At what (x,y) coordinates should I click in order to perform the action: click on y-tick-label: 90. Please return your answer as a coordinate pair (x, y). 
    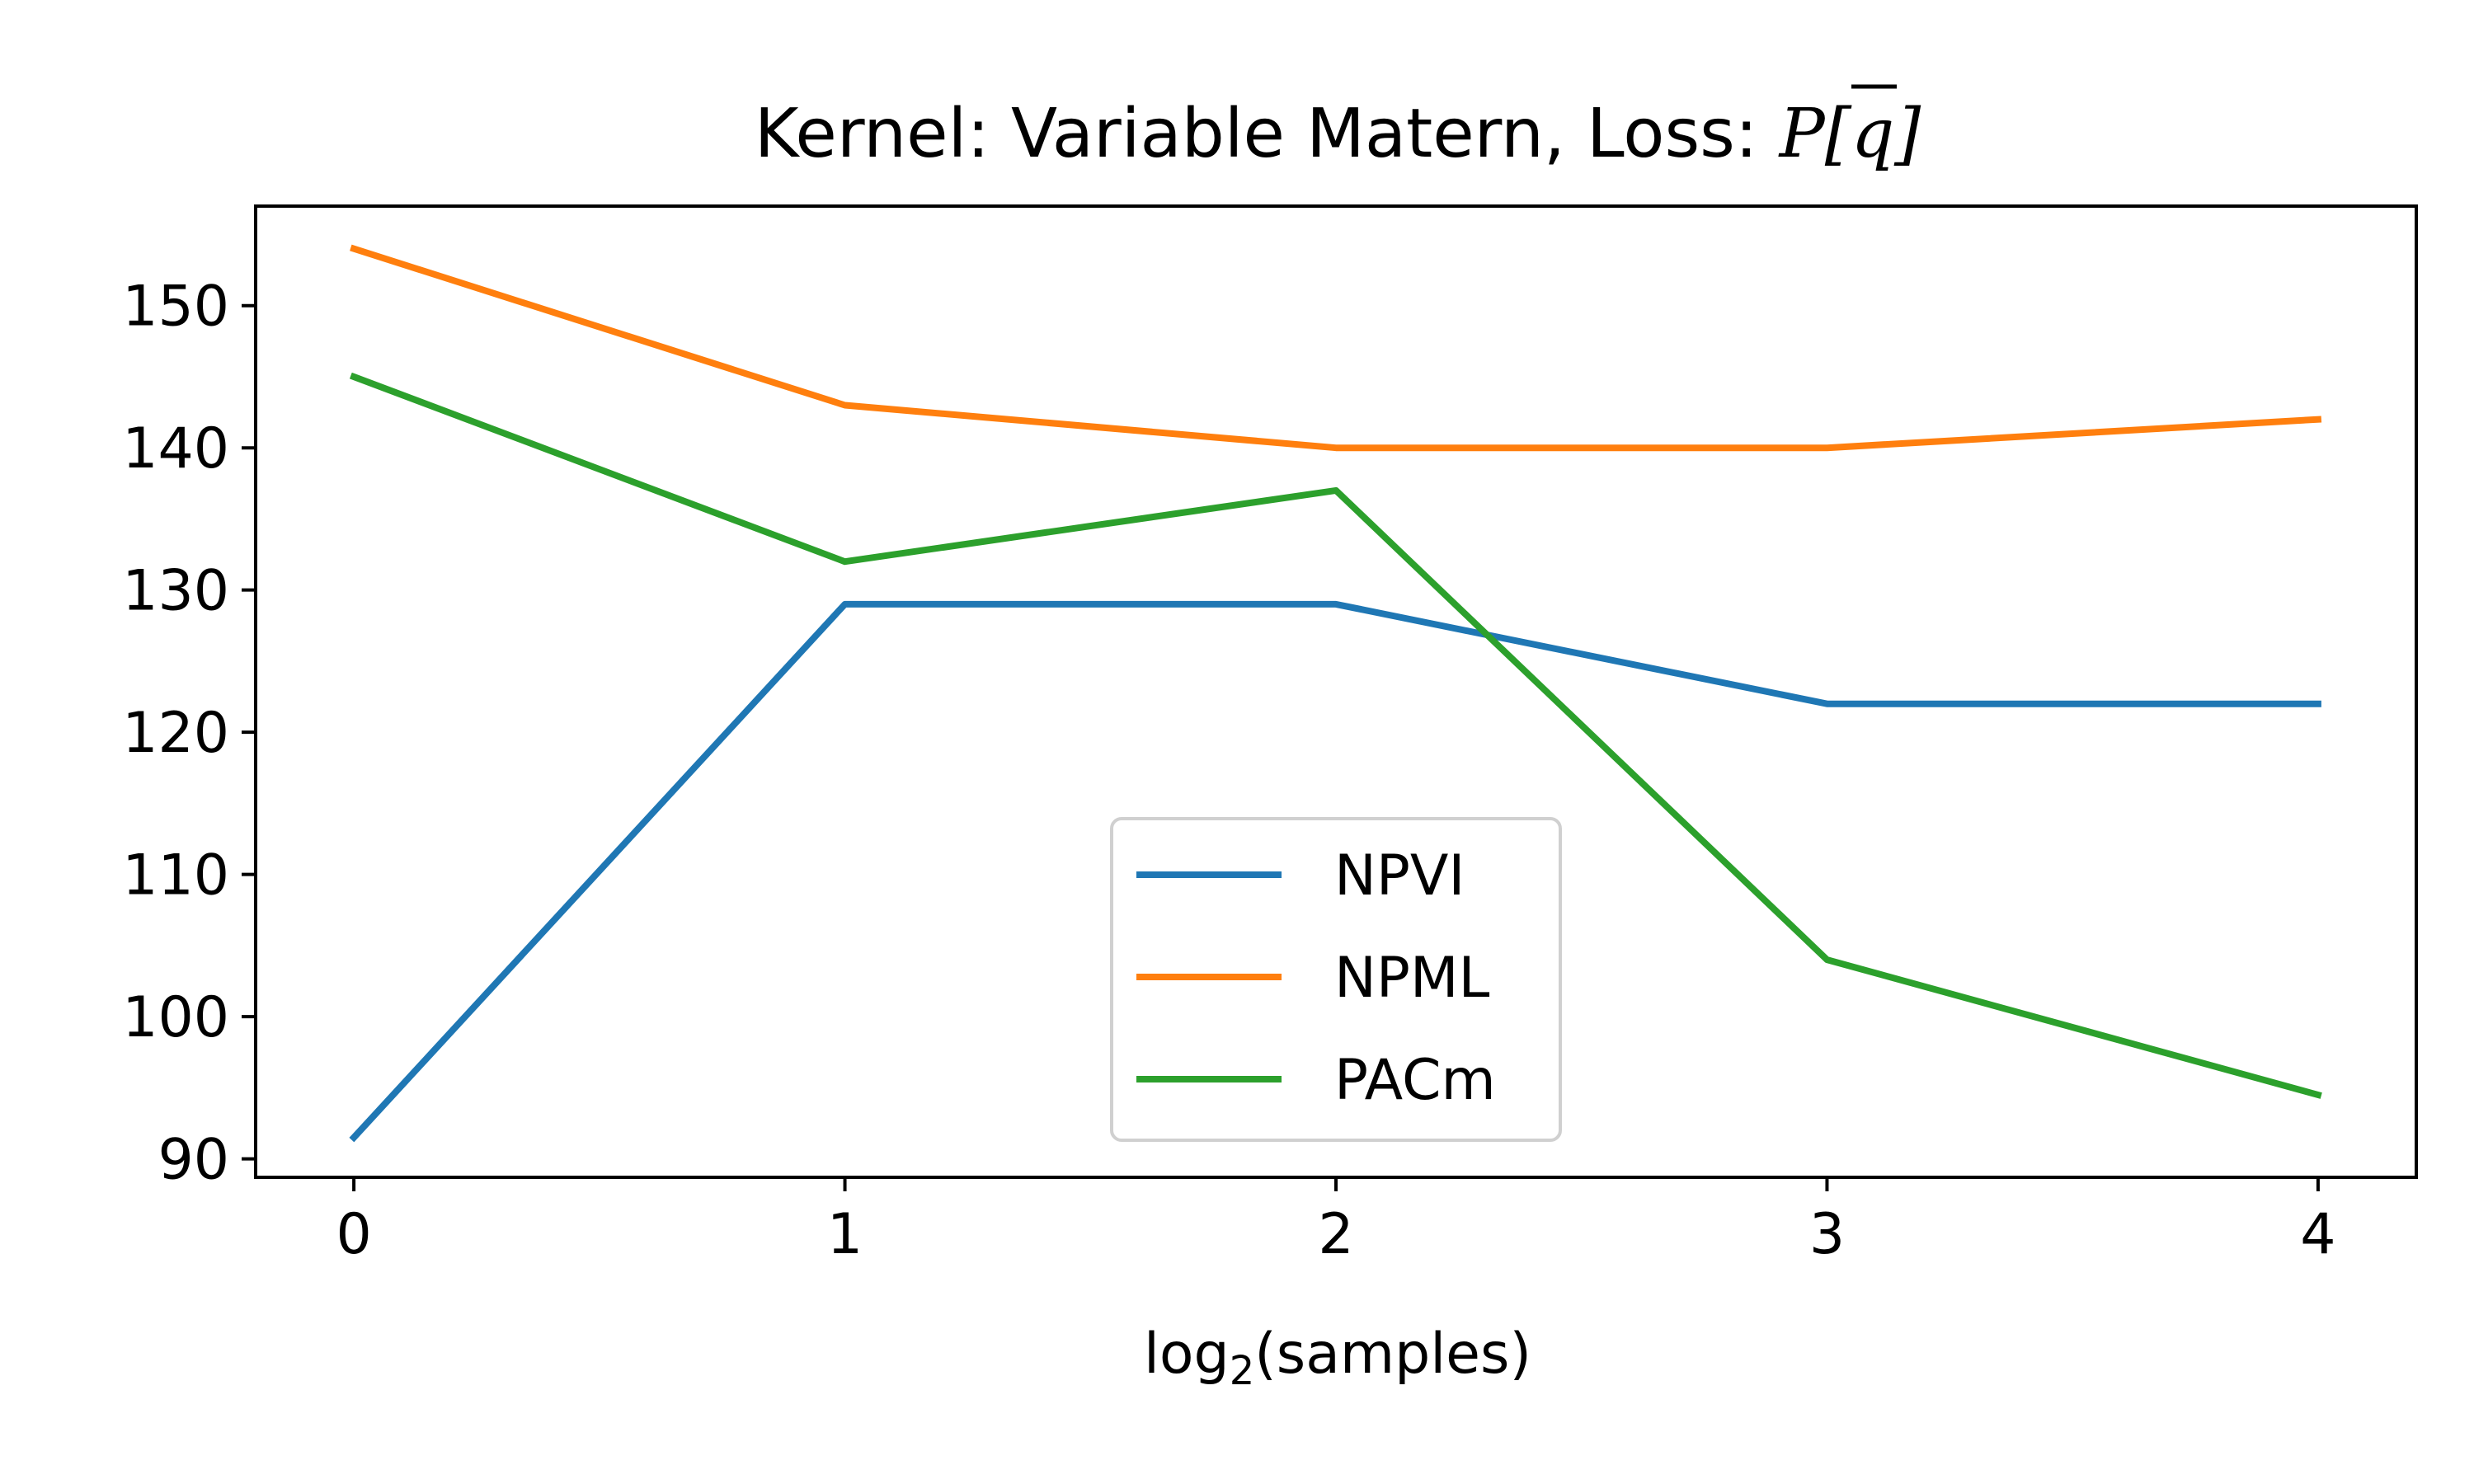
    Looking at the image, I should click on (193, 1160).